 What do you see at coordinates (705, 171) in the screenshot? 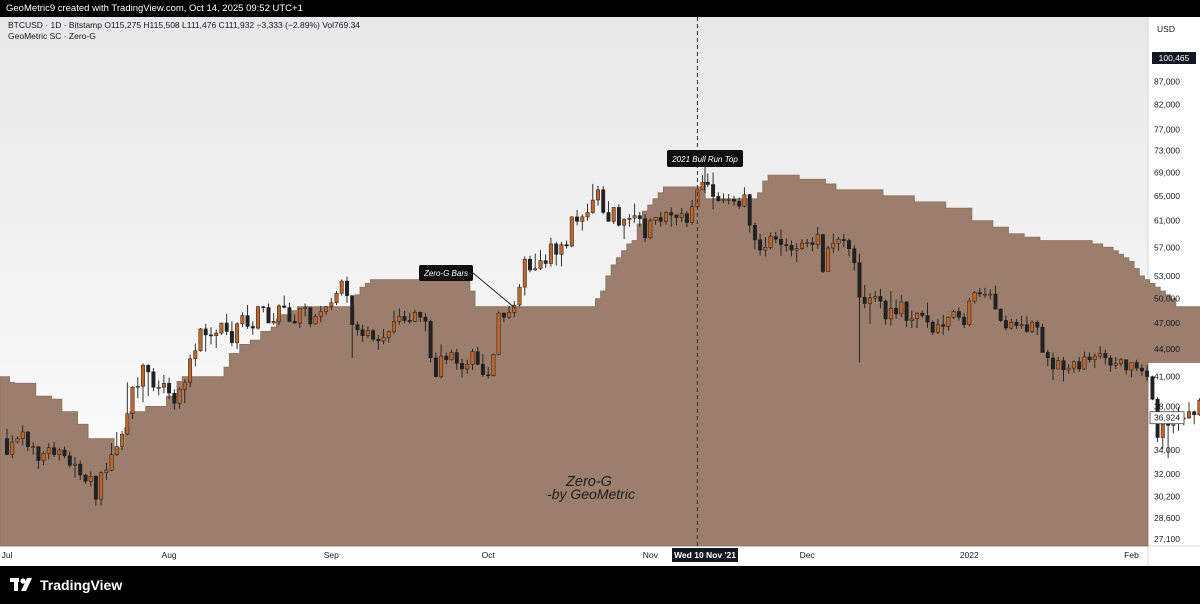
I see `annotation-bull-run-top: 2021 Bull Run Top` at bounding box center [705, 171].